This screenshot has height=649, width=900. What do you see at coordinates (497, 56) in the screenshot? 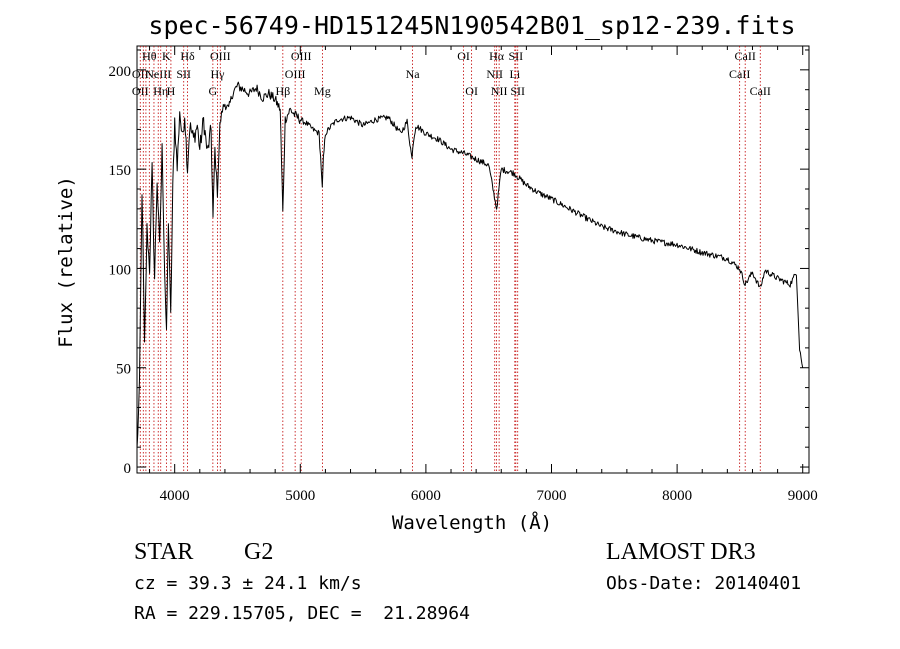
I see `line-label-22-0: Hα` at bounding box center [497, 56].